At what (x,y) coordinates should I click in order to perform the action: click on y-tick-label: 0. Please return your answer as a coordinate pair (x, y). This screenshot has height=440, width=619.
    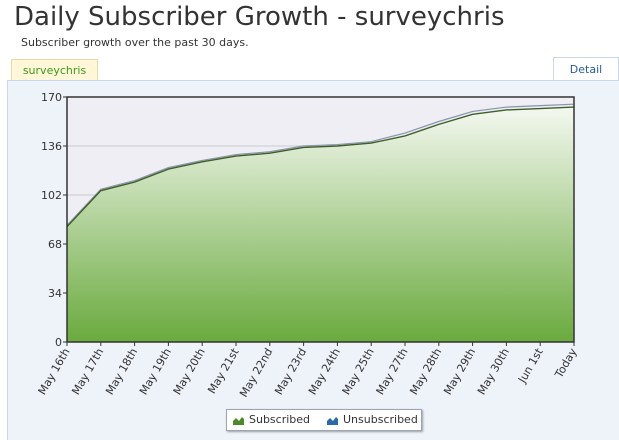
    Looking at the image, I should click on (58, 342).